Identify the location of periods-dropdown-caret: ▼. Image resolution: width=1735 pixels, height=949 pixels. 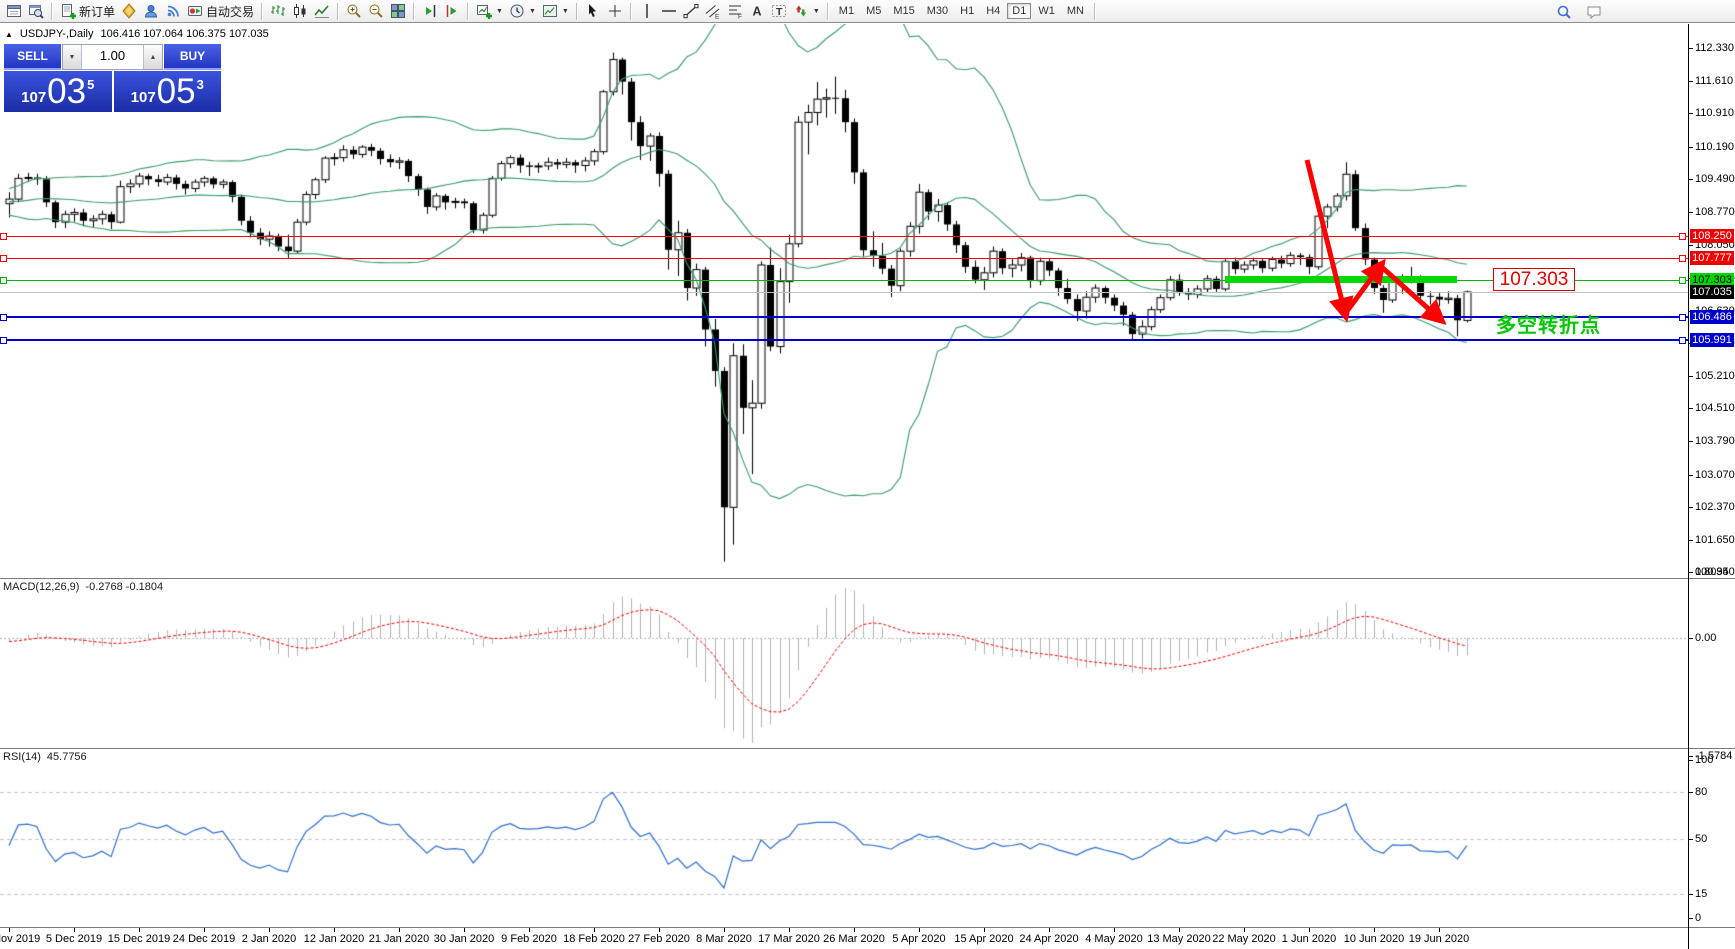
(532, 11).